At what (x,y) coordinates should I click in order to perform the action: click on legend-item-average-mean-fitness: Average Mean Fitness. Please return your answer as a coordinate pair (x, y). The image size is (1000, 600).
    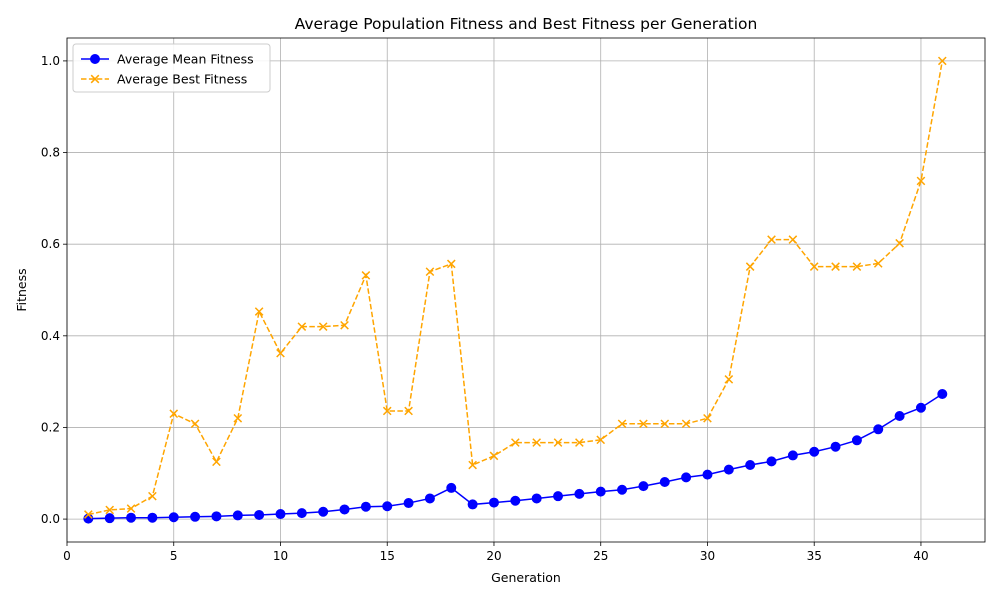
    Looking at the image, I should click on (167, 59).